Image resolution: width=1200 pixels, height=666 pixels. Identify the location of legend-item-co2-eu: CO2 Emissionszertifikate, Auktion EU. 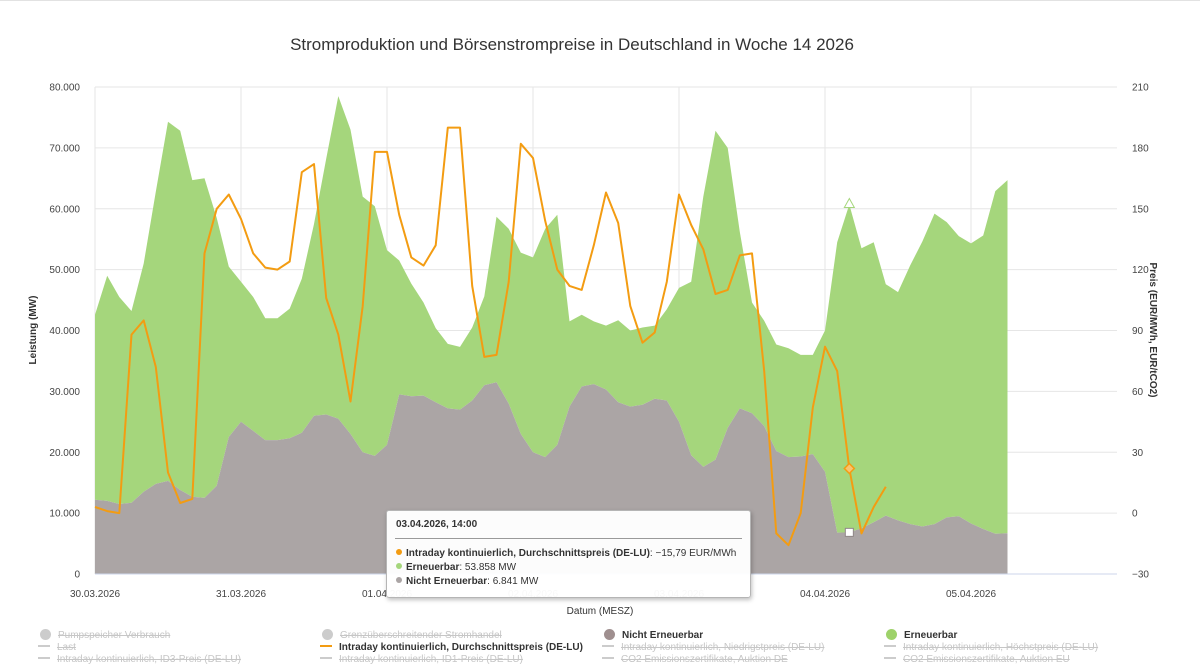
(977, 660).